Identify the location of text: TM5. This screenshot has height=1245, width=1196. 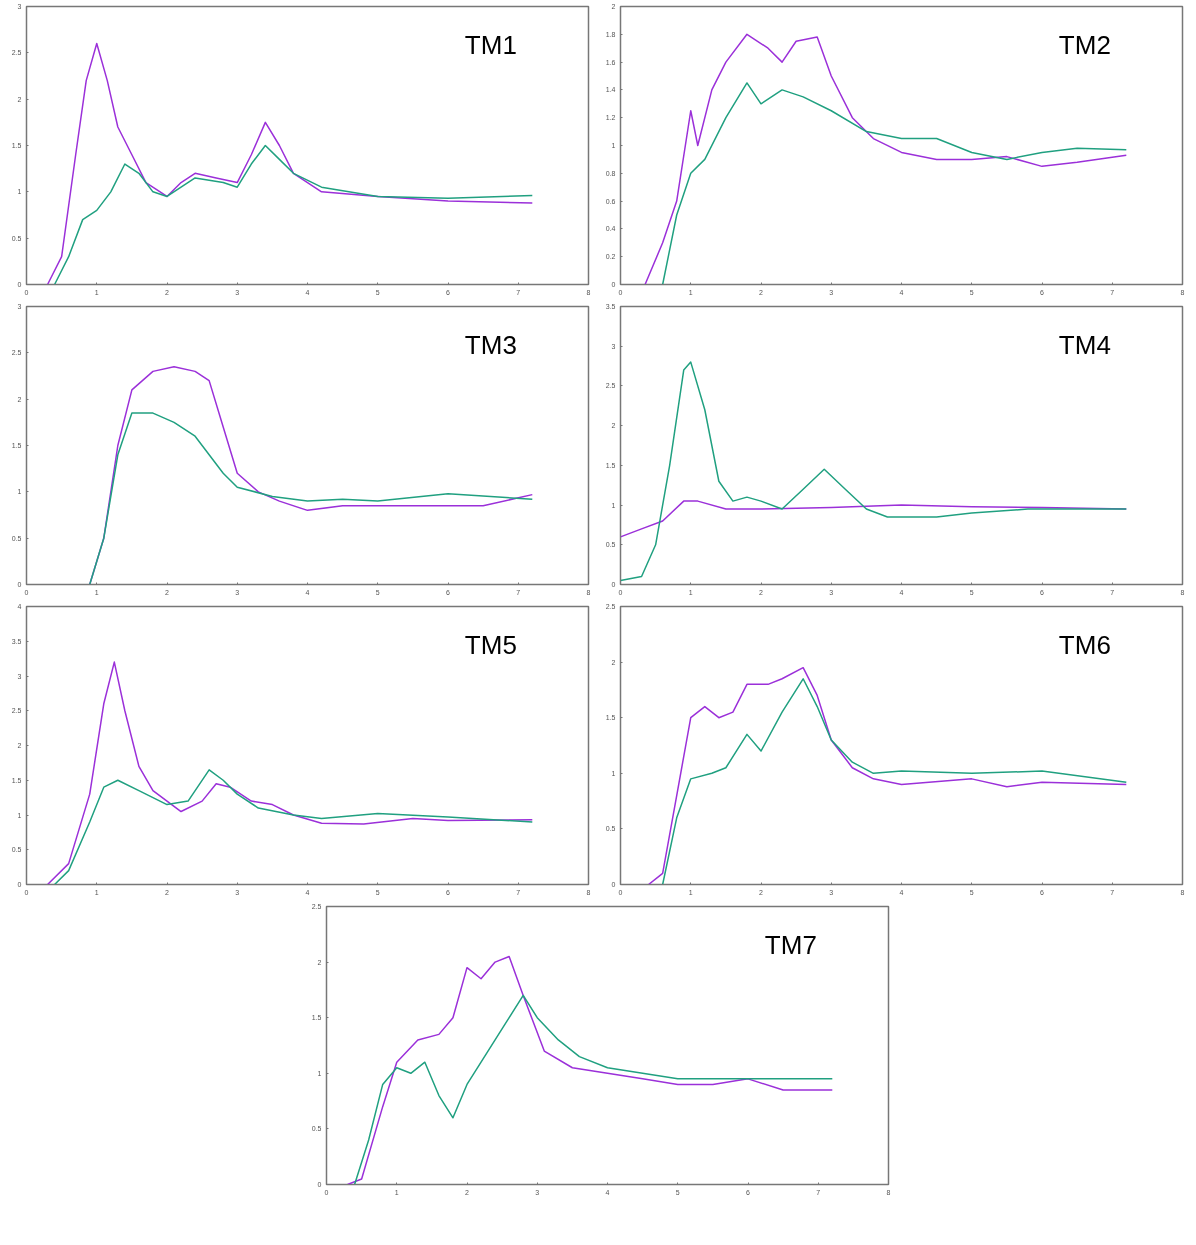
(490, 645).